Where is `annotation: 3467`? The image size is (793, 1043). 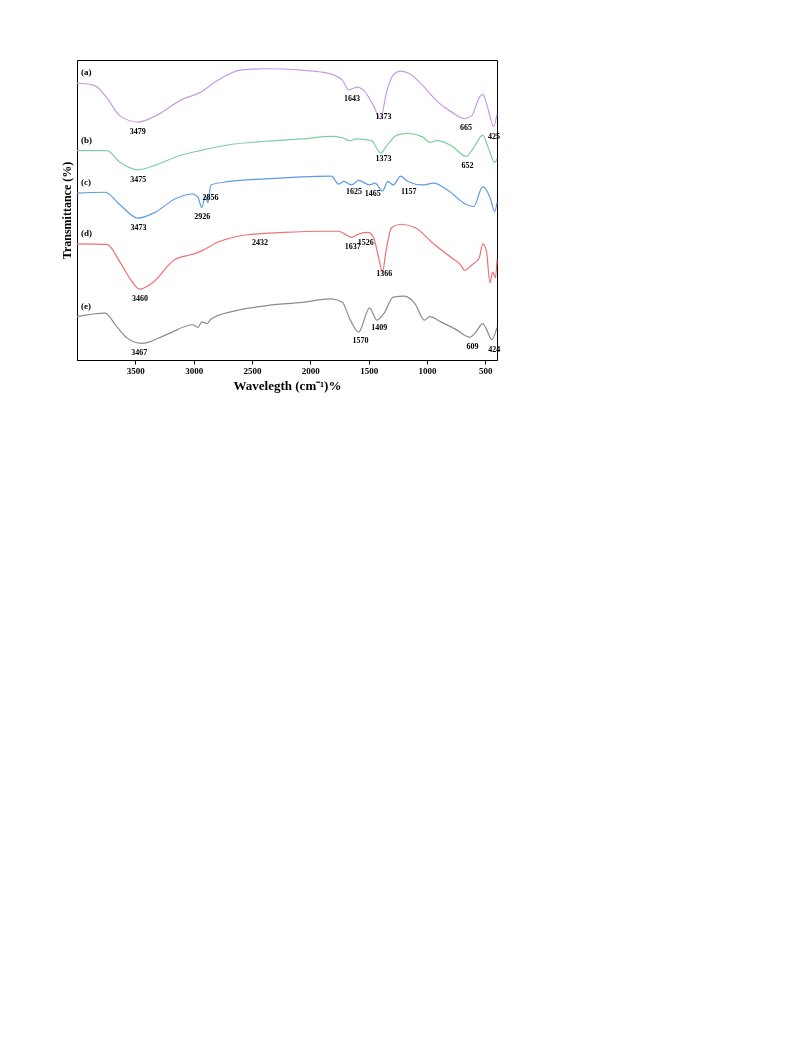
annotation: 3467 is located at coordinates (139, 353).